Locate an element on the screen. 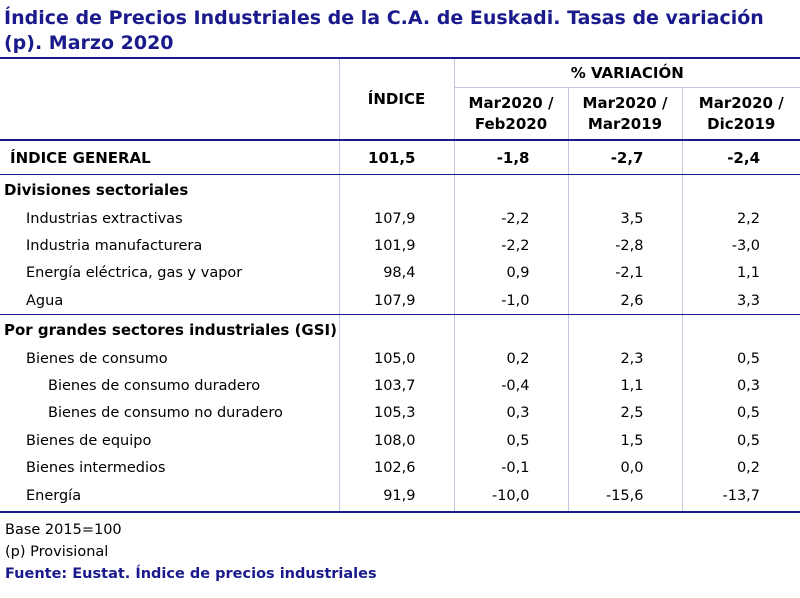 This screenshot has width=800, height=598. header-col-mar-mar: Mar2020 / Mar2019 is located at coordinates (624, 114).